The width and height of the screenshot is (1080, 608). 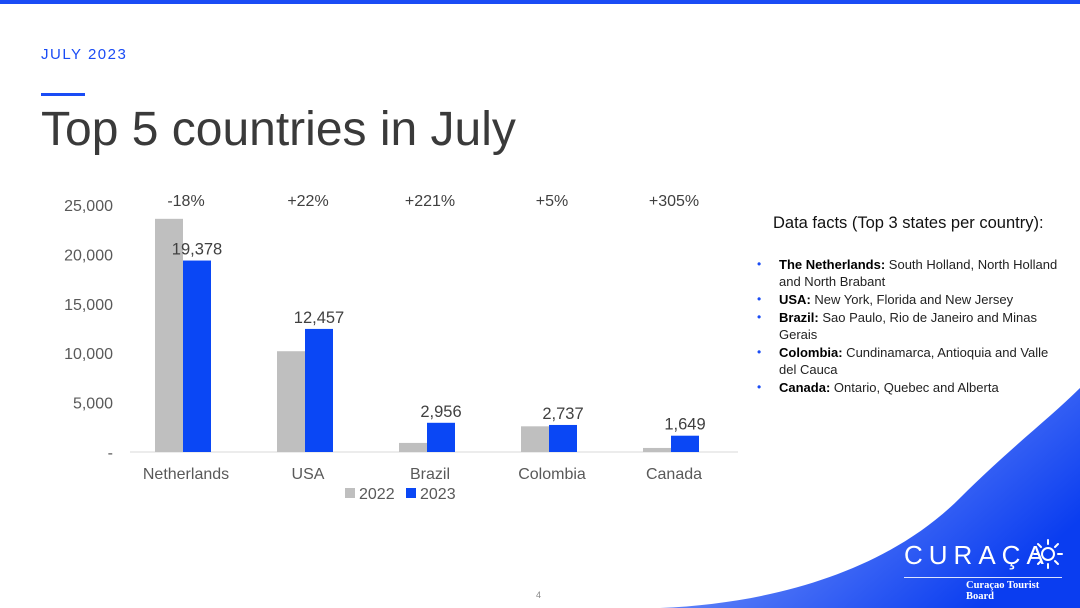 What do you see at coordinates (795, 299) in the screenshot?
I see `fact-label: USA:` at bounding box center [795, 299].